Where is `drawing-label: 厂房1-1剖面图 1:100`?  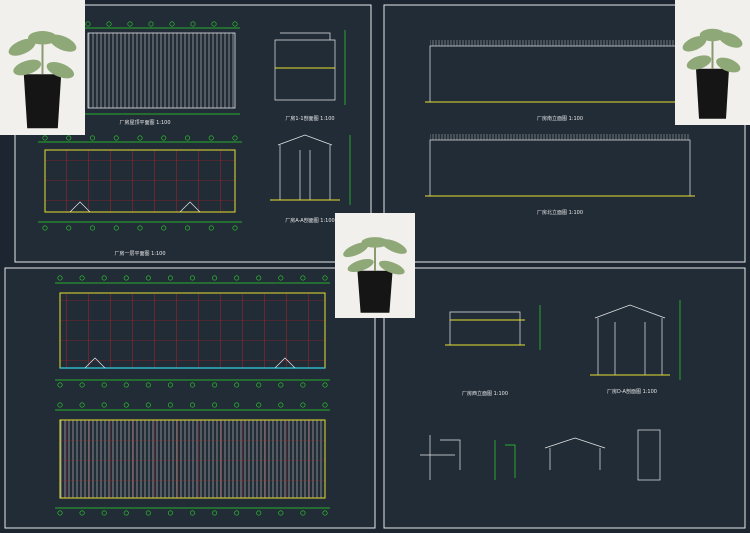
drawing-label: 厂房1-1剖面图 1:100 is located at coordinates (309, 118).